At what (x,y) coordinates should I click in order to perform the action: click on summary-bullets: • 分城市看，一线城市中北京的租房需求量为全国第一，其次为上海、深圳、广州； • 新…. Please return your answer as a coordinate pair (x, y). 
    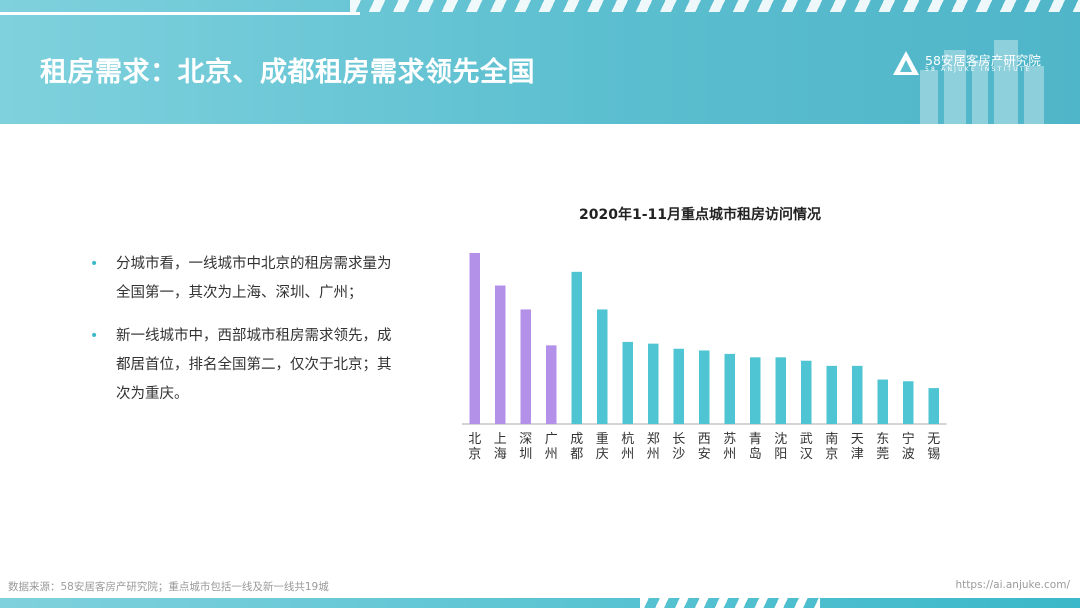
    Looking at the image, I should click on (245, 336).